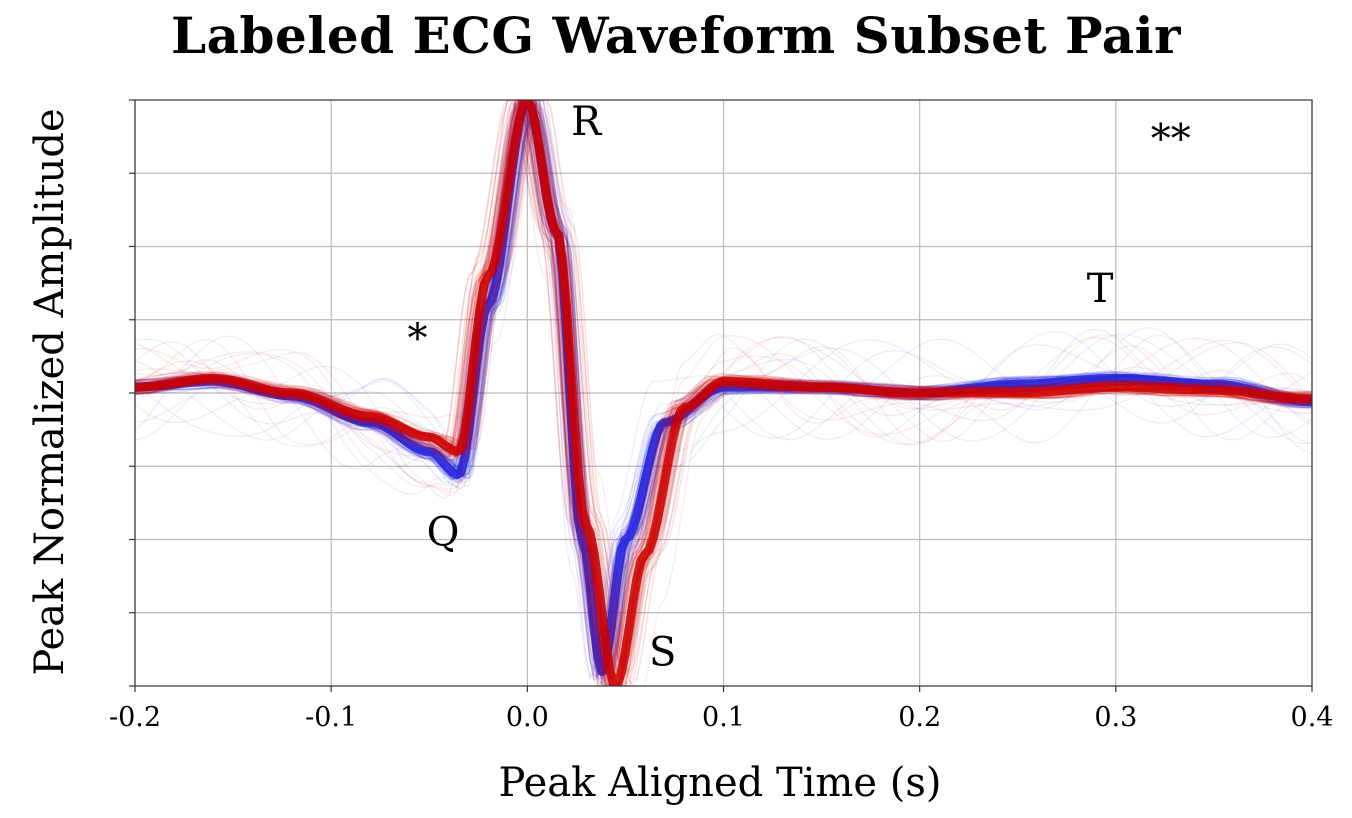  Describe the element at coordinates (676, 35) in the screenshot. I see `chart-title: Labeled ECG Waveform Subset Pair` at that location.